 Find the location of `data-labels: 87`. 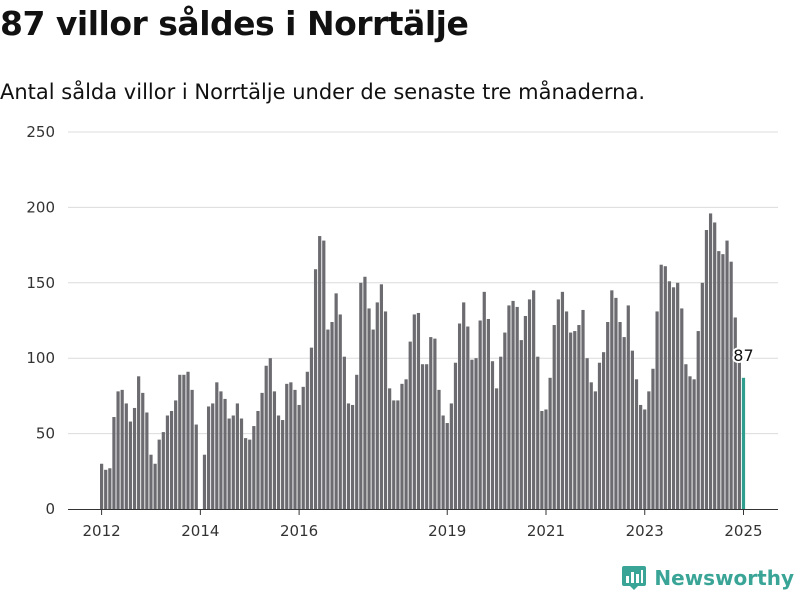

data-labels: 87 is located at coordinates (743, 355).